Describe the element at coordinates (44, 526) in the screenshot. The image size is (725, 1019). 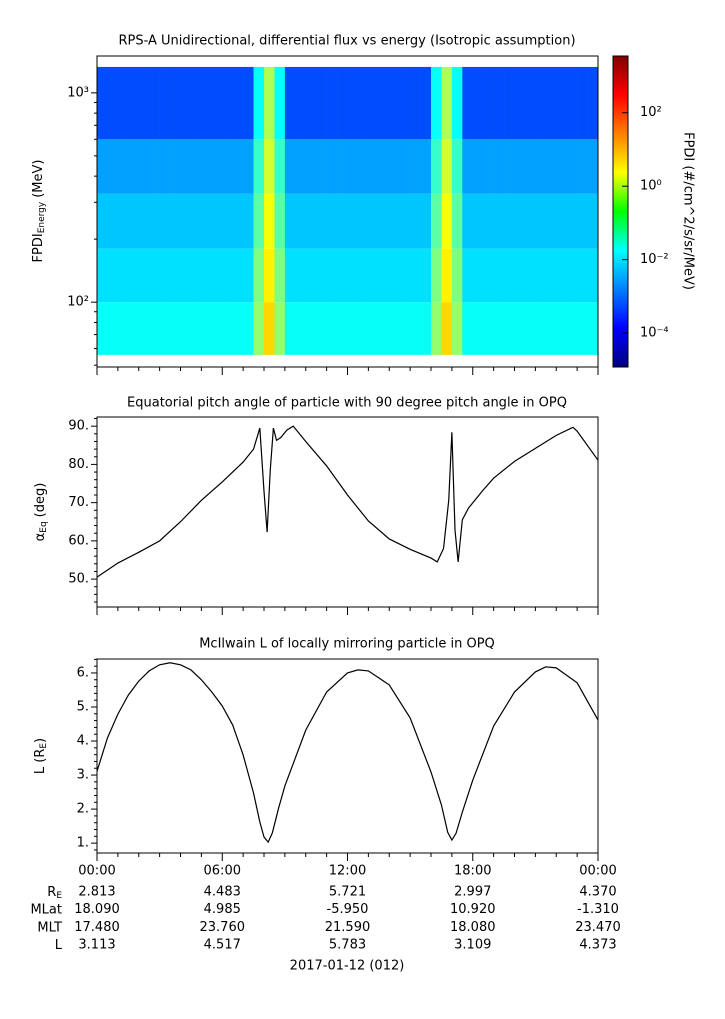
I see `label-sub: Eq` at that location.